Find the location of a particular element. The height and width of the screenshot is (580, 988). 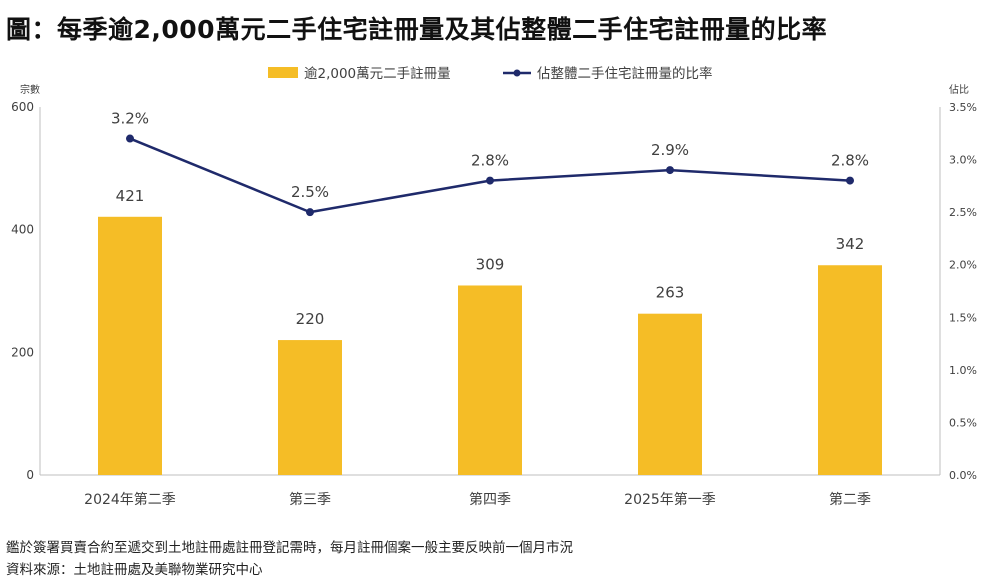

bar-value-label: 263 is located at coordinates (670, 293).